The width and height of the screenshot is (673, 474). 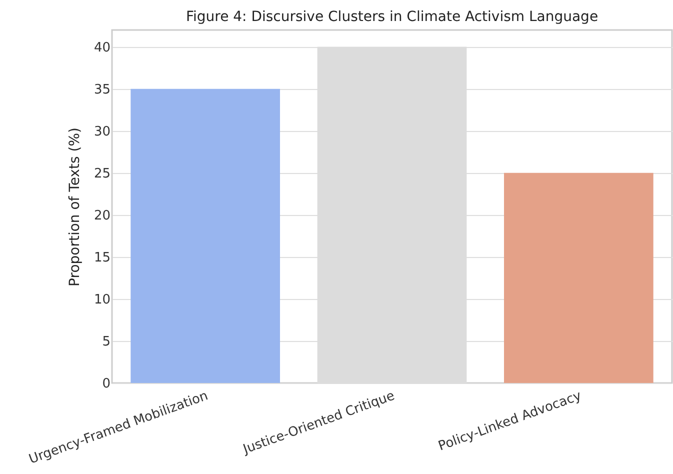 What do you see at coordinates (102, 300) in the screenshot?
I see `y-tick-label: 10` at bounding box center [102, 300].